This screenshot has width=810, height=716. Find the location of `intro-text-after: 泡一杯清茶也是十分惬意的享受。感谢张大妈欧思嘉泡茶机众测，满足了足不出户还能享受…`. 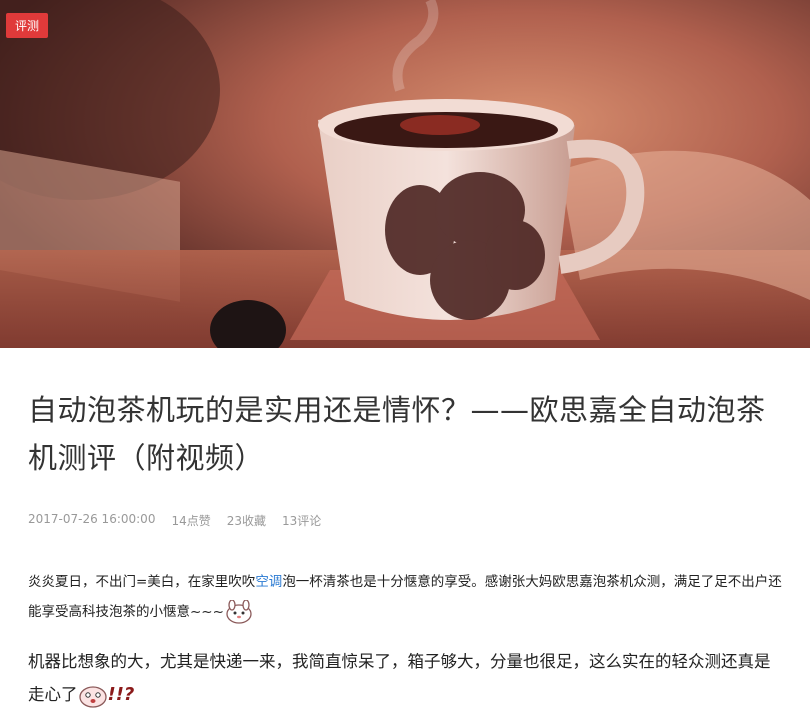

intro-text-after: 泡一杯清茶也是十分惬意的享受。感谢张大妈欧思嘉泡茶机众测，满足了足不出户还能享受… is located at coordinates (405, 597).